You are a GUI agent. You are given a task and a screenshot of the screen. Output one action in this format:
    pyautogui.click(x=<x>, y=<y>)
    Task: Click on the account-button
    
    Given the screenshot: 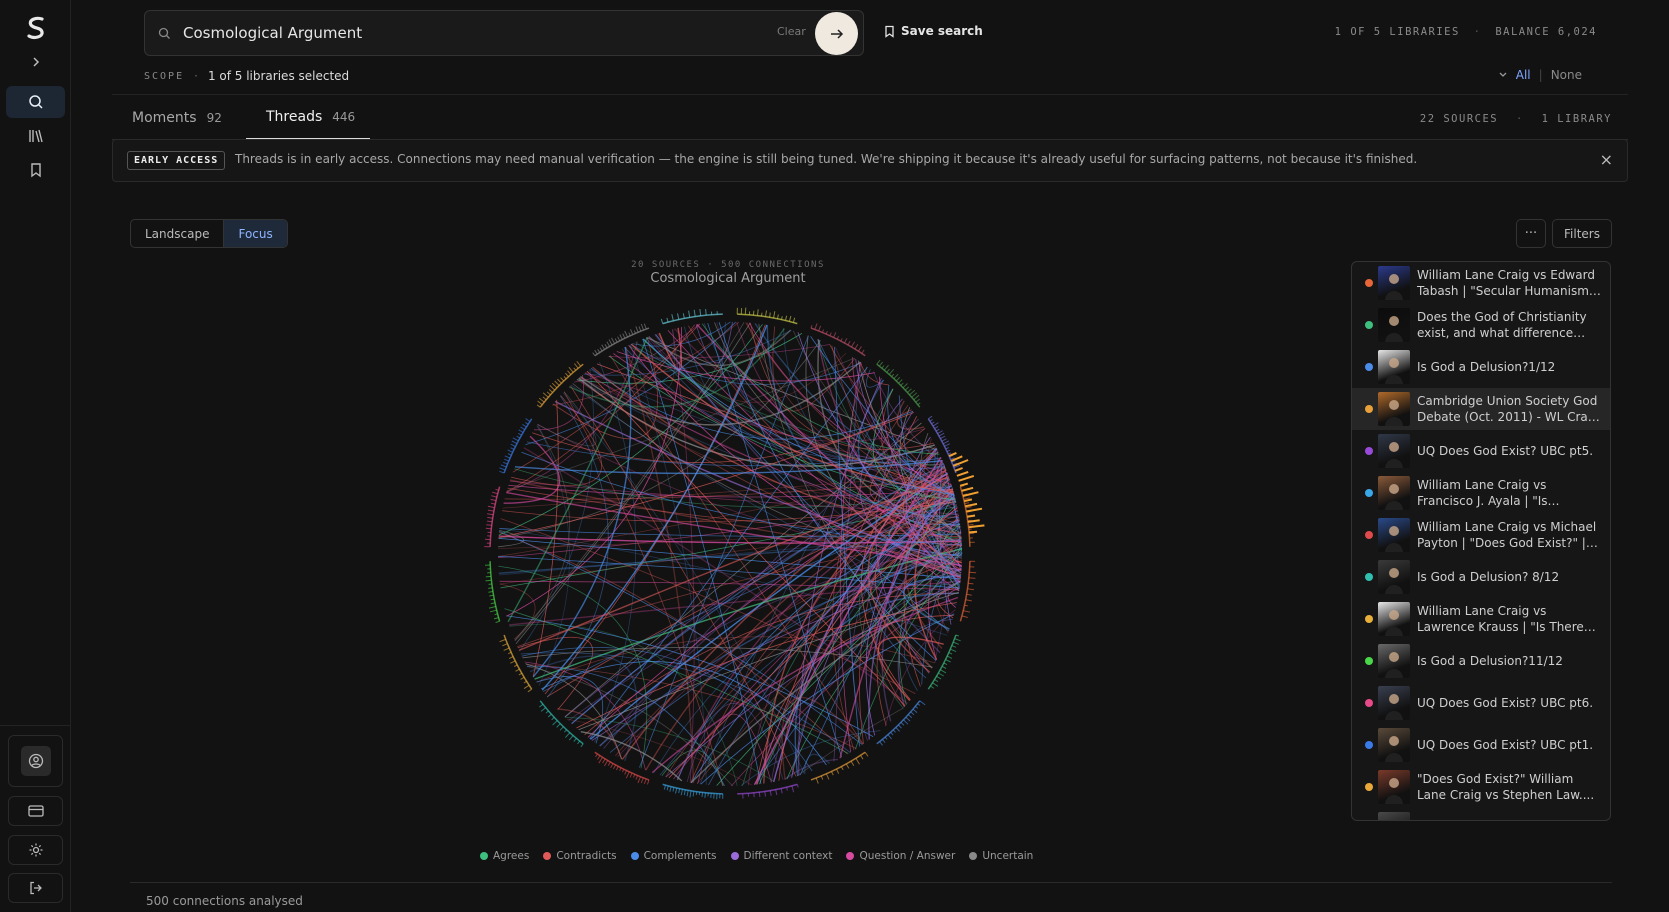 What is the action you would take?
    pyautogui.click(x=35, y=761)
    